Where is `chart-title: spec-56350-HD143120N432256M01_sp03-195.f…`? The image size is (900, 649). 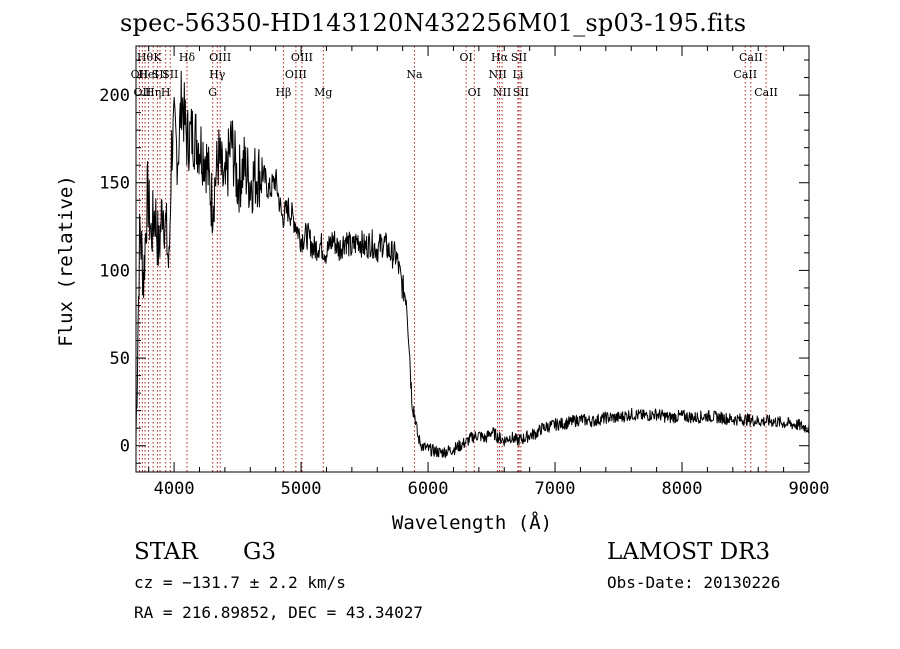
chart-title: spec-56350-HD143120N432256M01_sp03-195.f… is located at coordinates (433, 23).